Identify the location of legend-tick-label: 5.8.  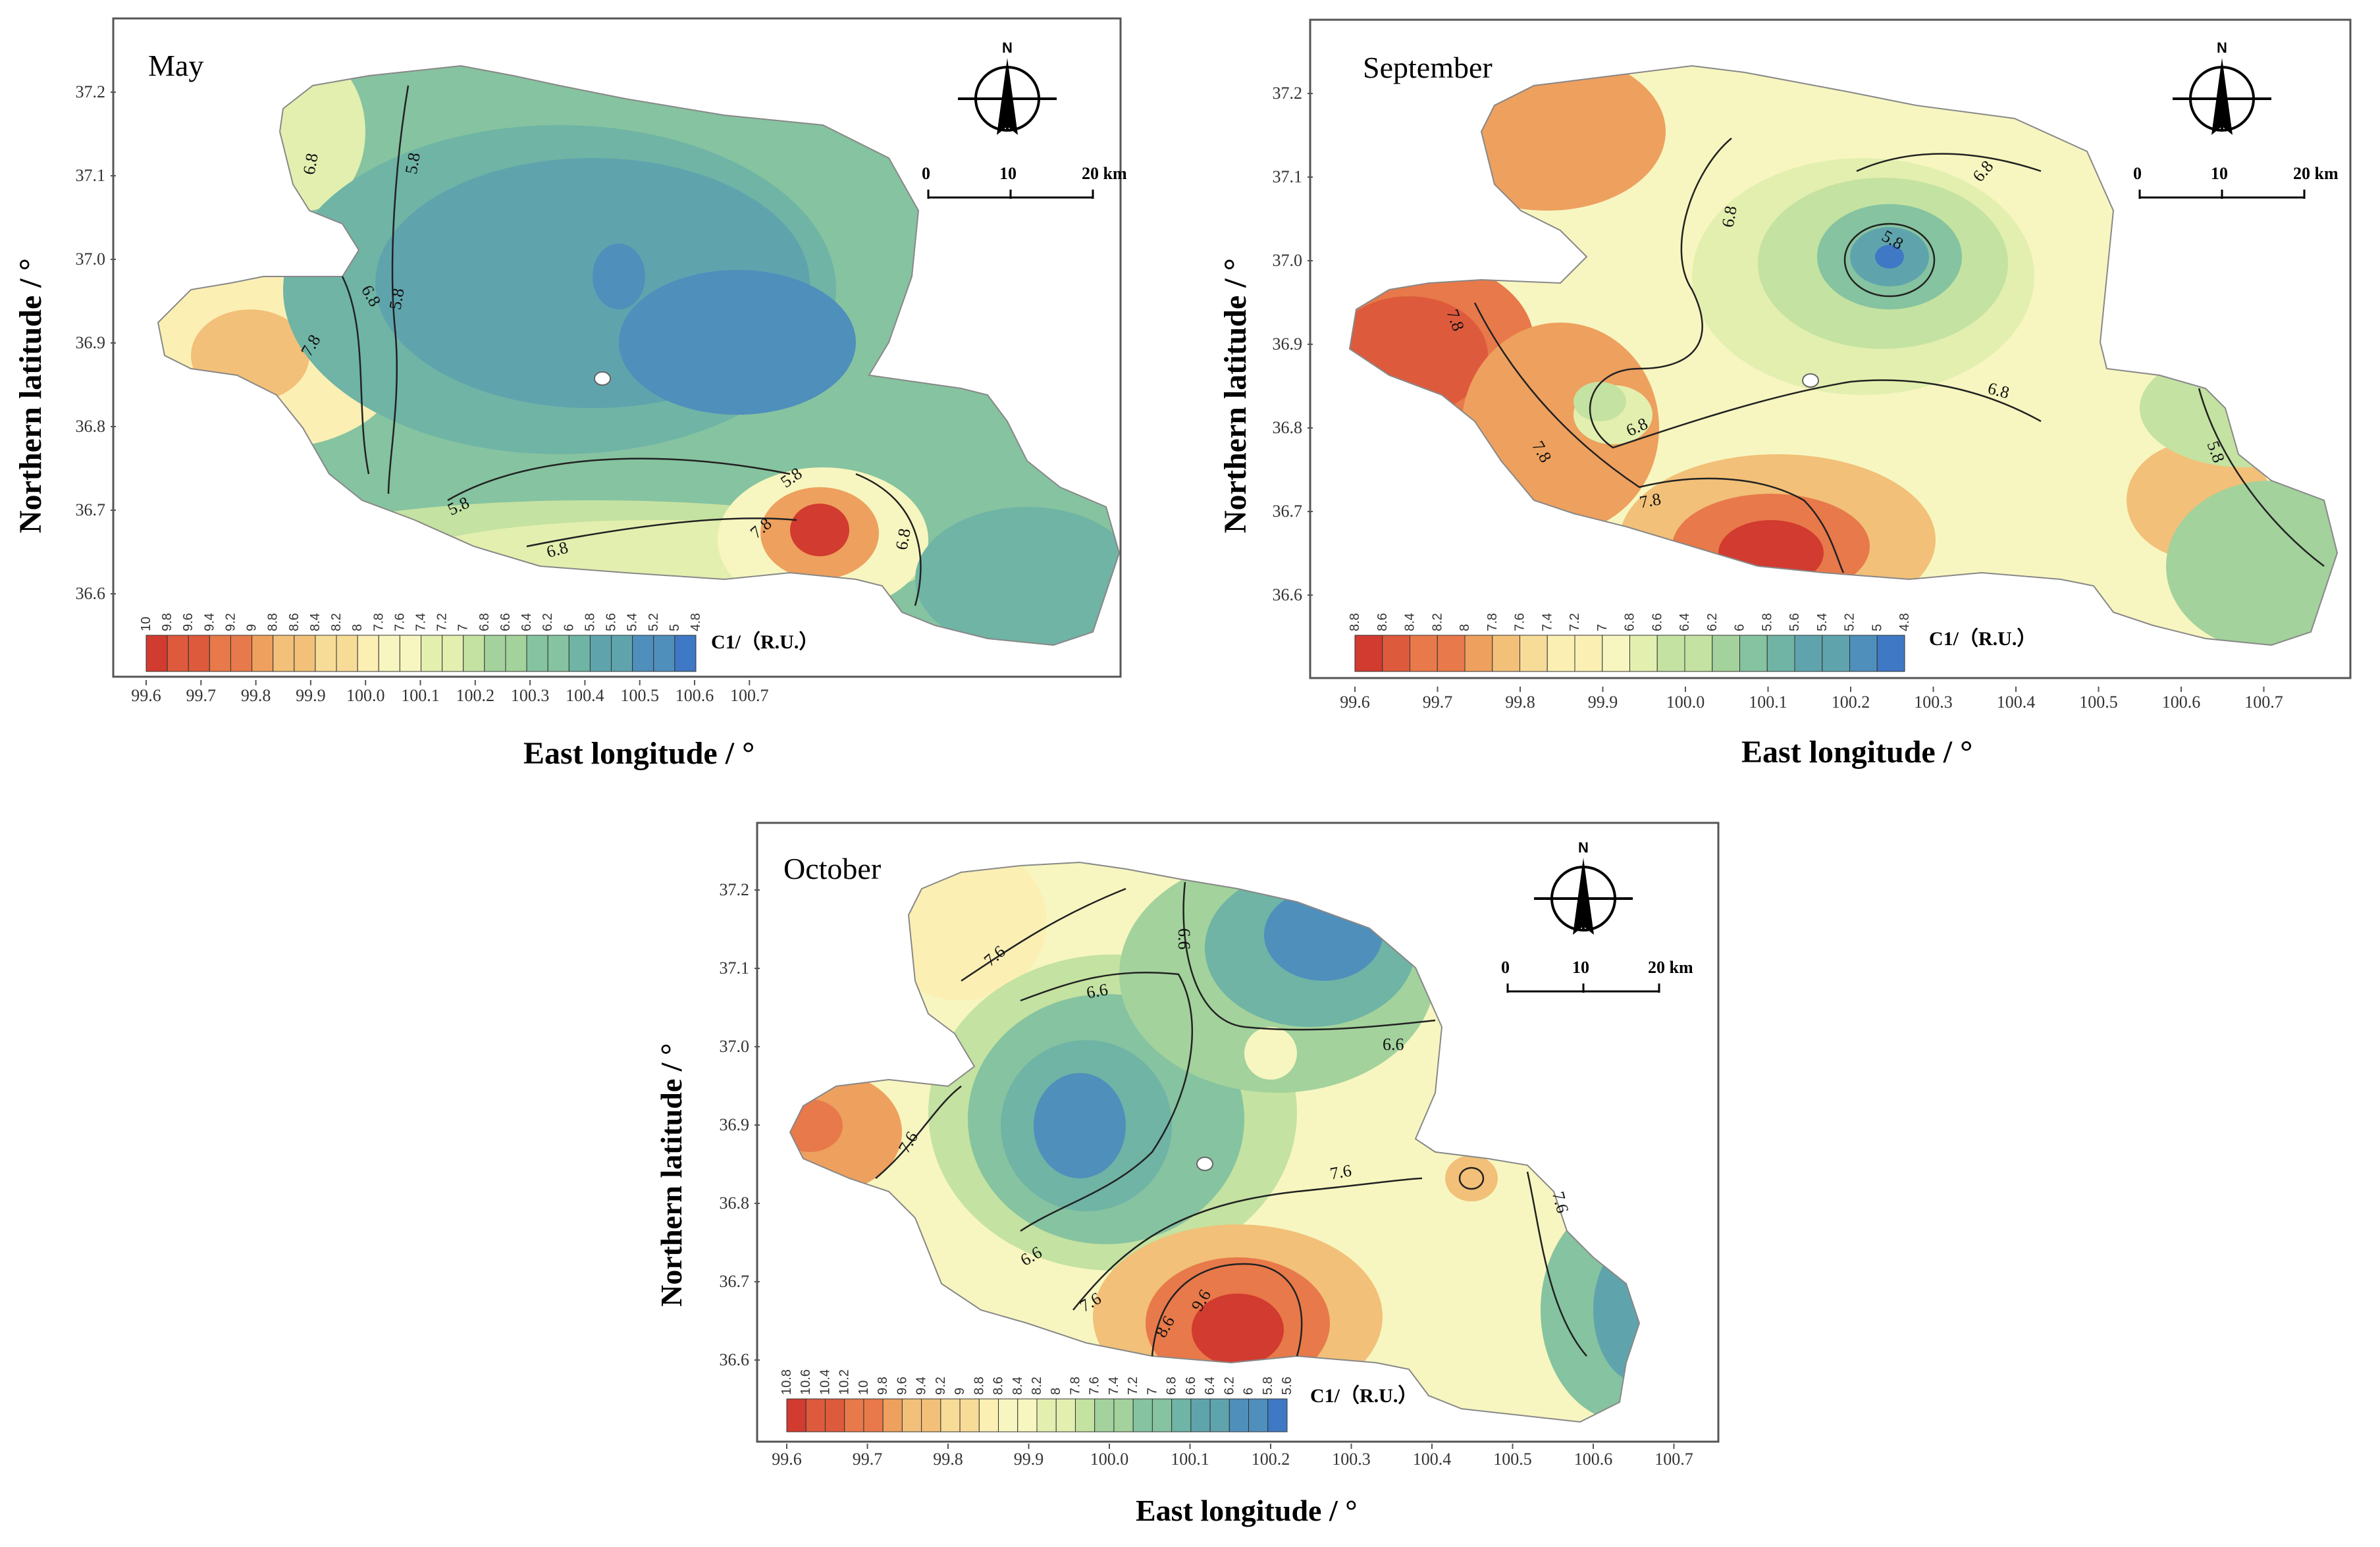
(590, 622).